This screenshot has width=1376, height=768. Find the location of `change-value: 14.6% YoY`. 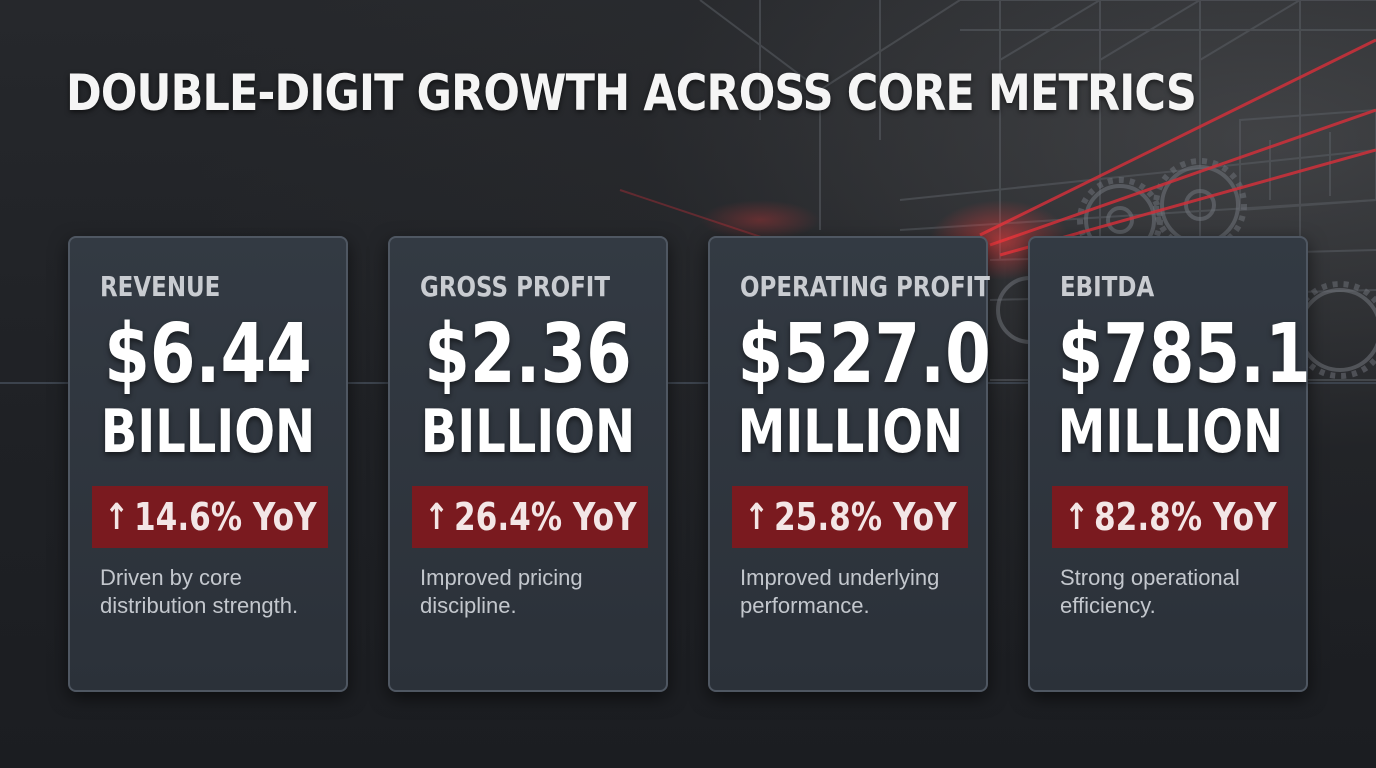

change-value: 14.6% YoY is located at coordinates (225, 517).